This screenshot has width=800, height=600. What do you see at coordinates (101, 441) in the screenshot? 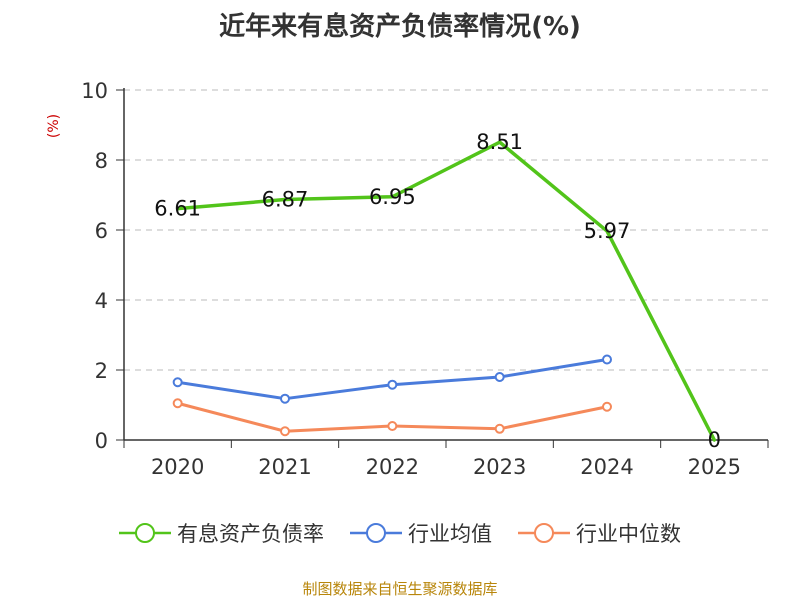
I see `y-tick-label: 0` at bounding box center [101, 441].